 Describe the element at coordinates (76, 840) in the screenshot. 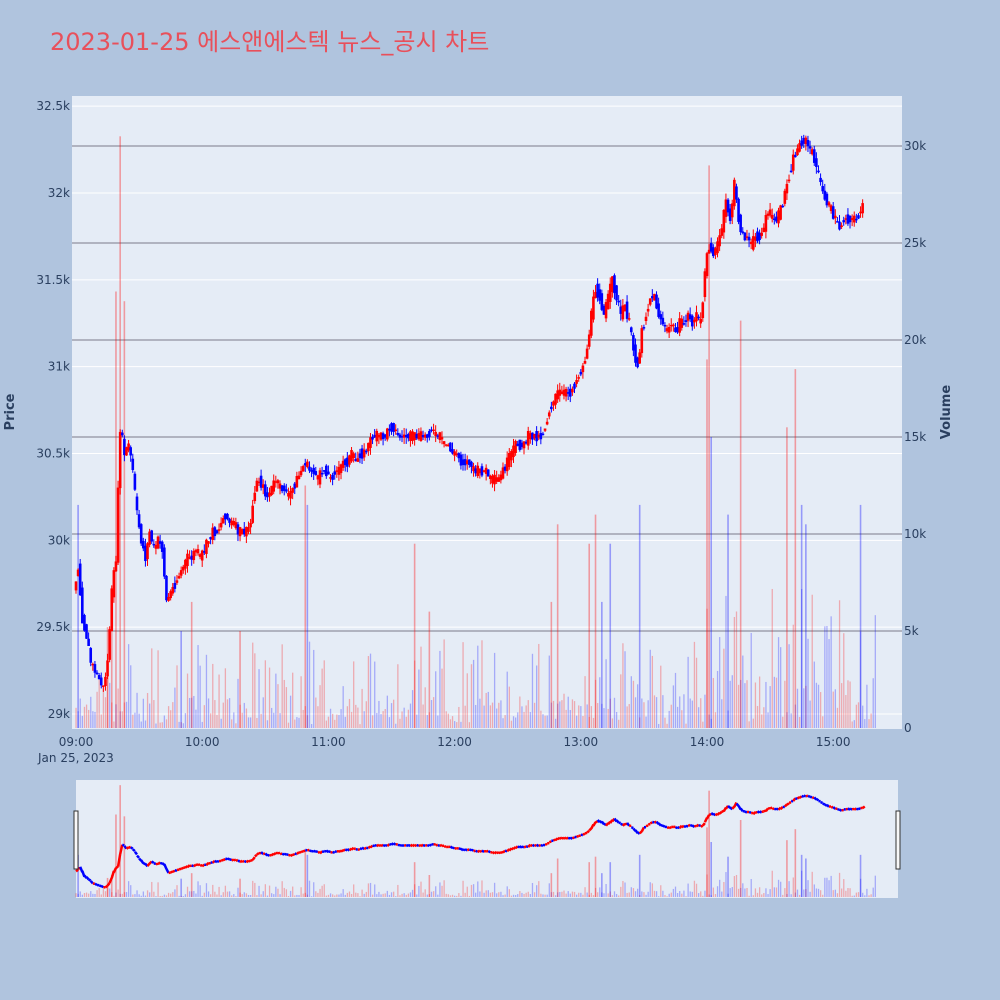

I see `range-slider-left-handle` at that location.